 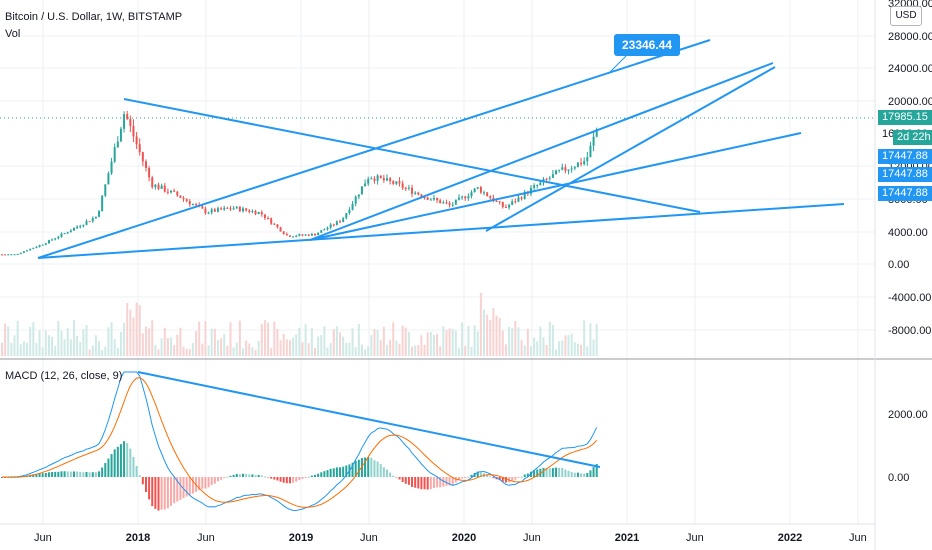 What do you see at coordinates (450, 538) in the screenshot?
I see `time-axis: Jun 2018 Jun 2019 Jun 2020 Jun 2021 Jun 2022 Jun` at bounding box center [450, 538].